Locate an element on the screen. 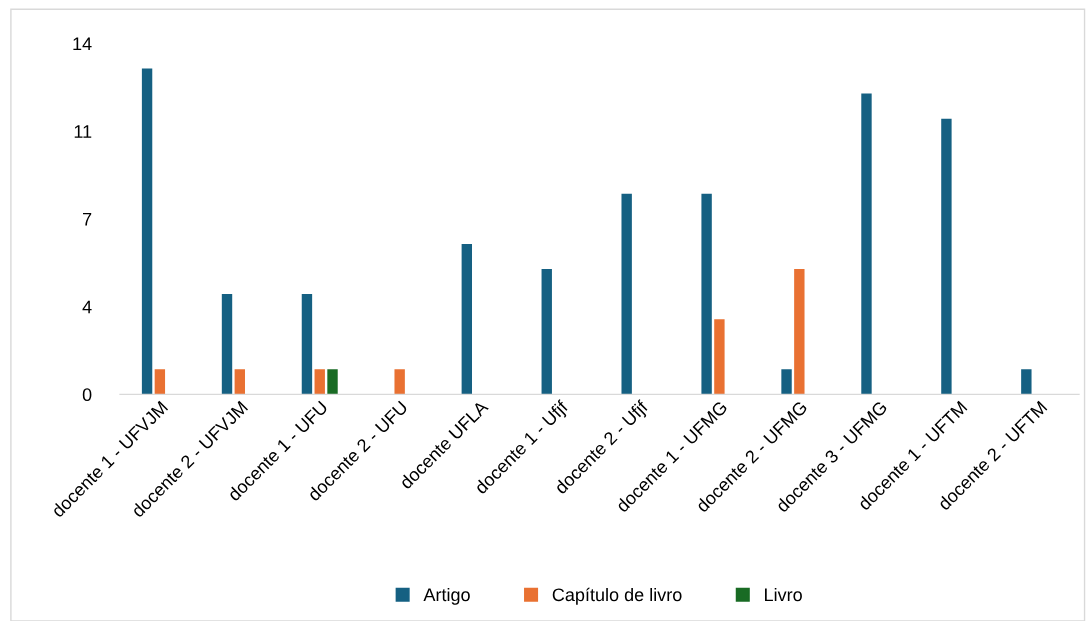 This screenshot has height=621, width=1090. y-tick-label: 4 is located at coordinates (87, 307).